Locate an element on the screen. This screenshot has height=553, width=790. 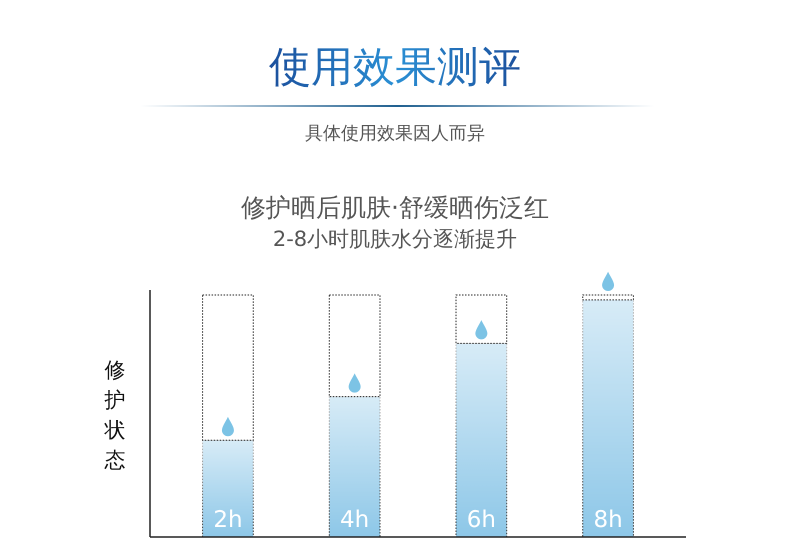
text: 修护晒后肌肤·舒缓晒伤泛红 is located at coordinates (395, 207).